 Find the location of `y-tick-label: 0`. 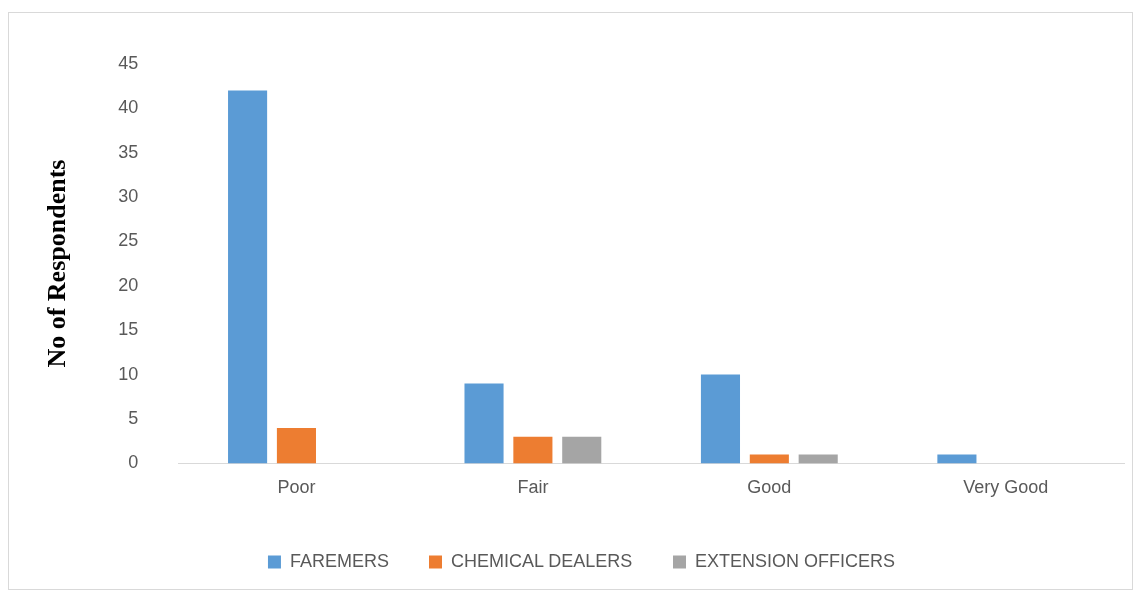

y-tick-label: 0 is located at coordinates (133, 462).